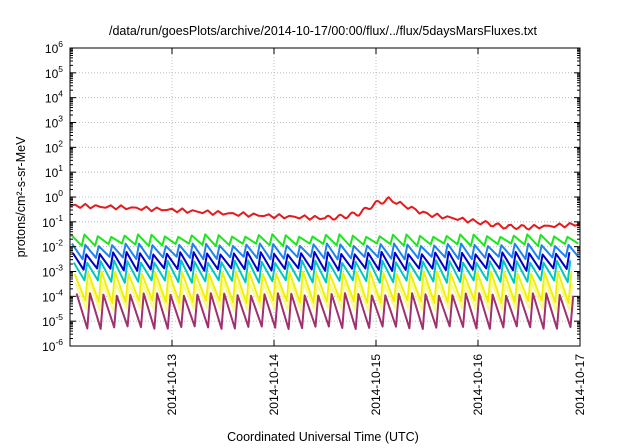 The width and height of the screenshot is (640, 448). Describe the element at coordinates (52, 221) in the screenshot. I see `y-tick-label: 10⁻¹` at that location.